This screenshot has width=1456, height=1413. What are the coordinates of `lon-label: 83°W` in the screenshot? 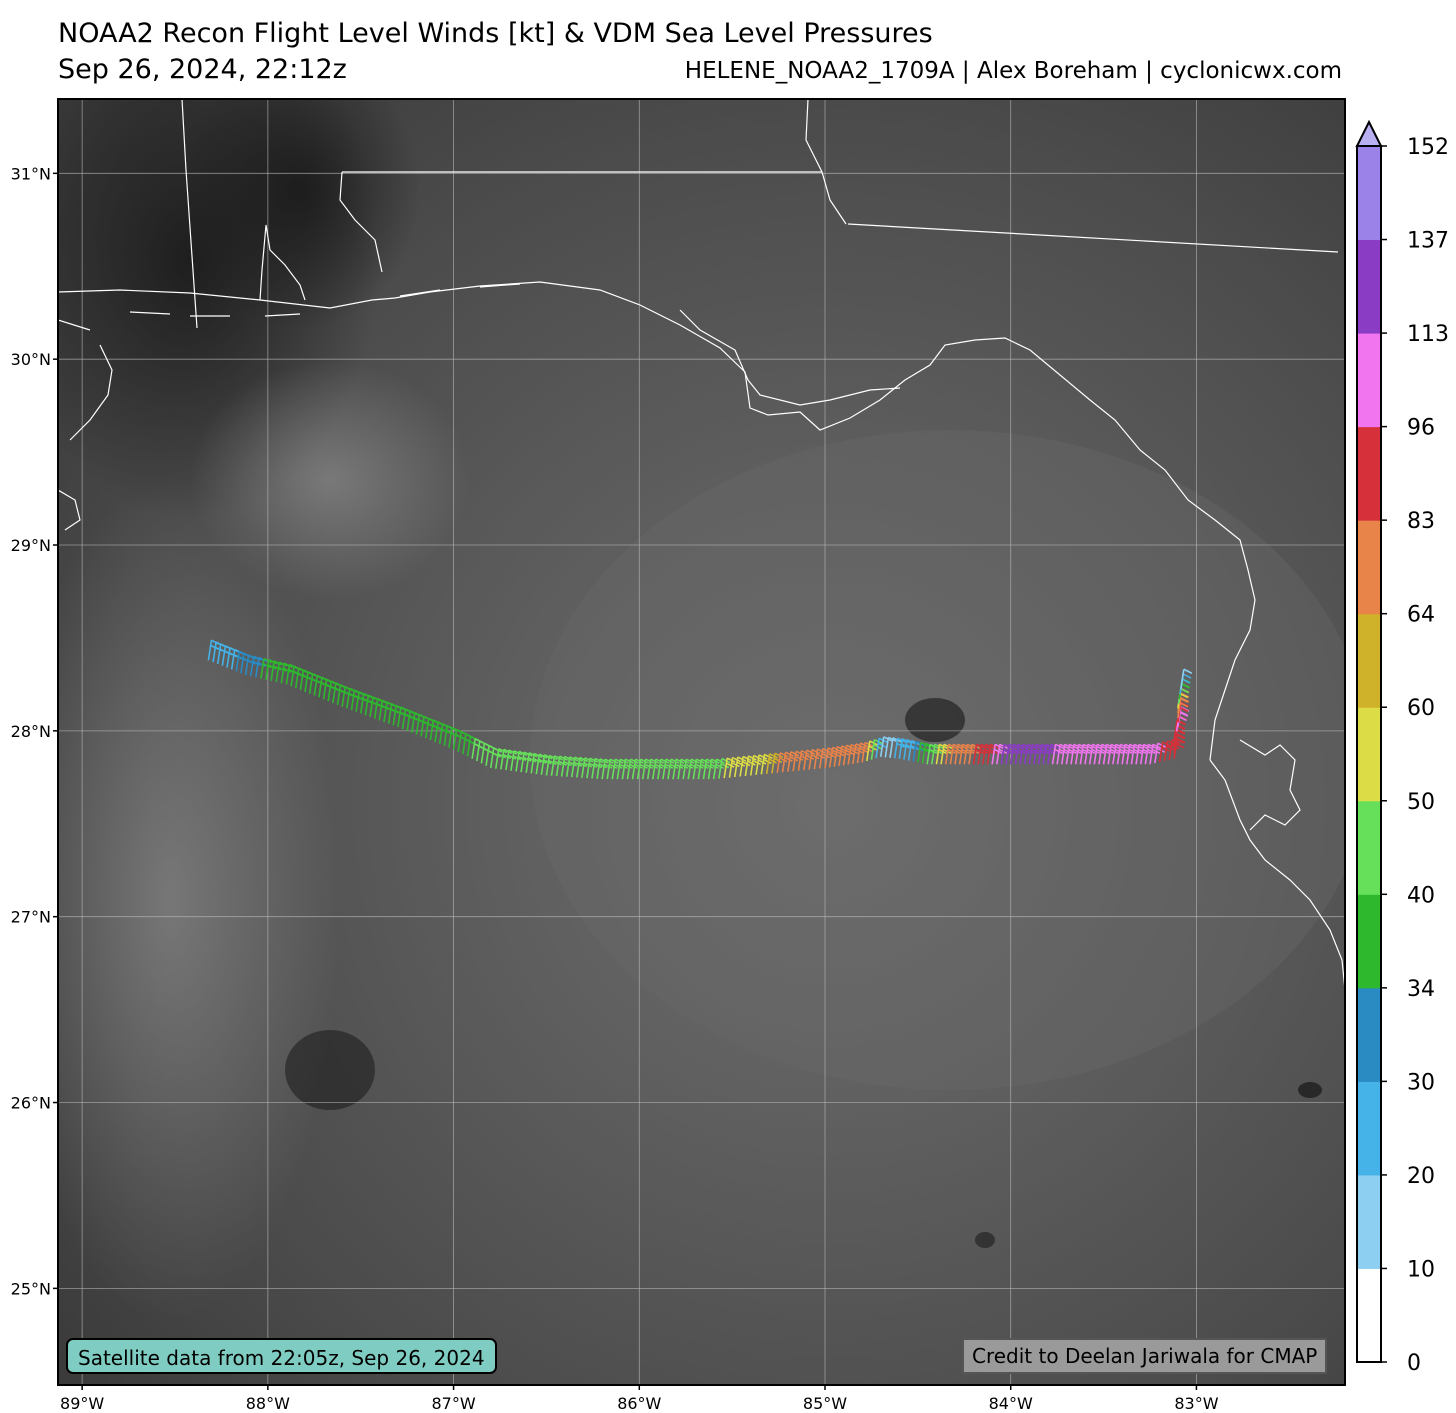 It's located at (1196, 1403).